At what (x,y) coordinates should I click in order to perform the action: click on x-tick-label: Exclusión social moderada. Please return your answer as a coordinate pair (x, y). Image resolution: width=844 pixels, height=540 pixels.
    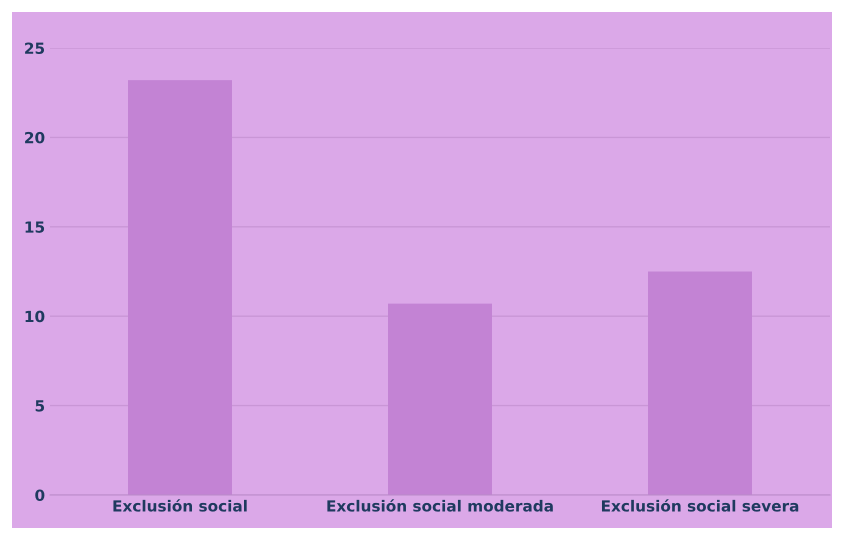
    Looking at the image, I should click on (440, 505).